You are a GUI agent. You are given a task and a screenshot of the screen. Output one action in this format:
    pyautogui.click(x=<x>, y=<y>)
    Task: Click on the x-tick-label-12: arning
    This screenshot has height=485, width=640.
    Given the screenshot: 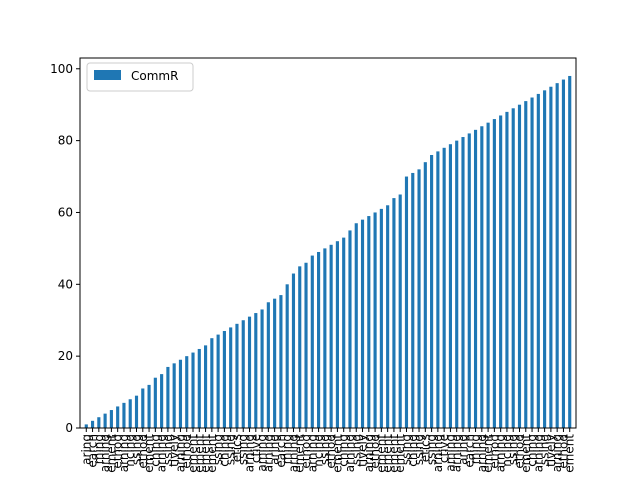 What is the action you would take?
    pyautogui.click(x=162, y=453)
    